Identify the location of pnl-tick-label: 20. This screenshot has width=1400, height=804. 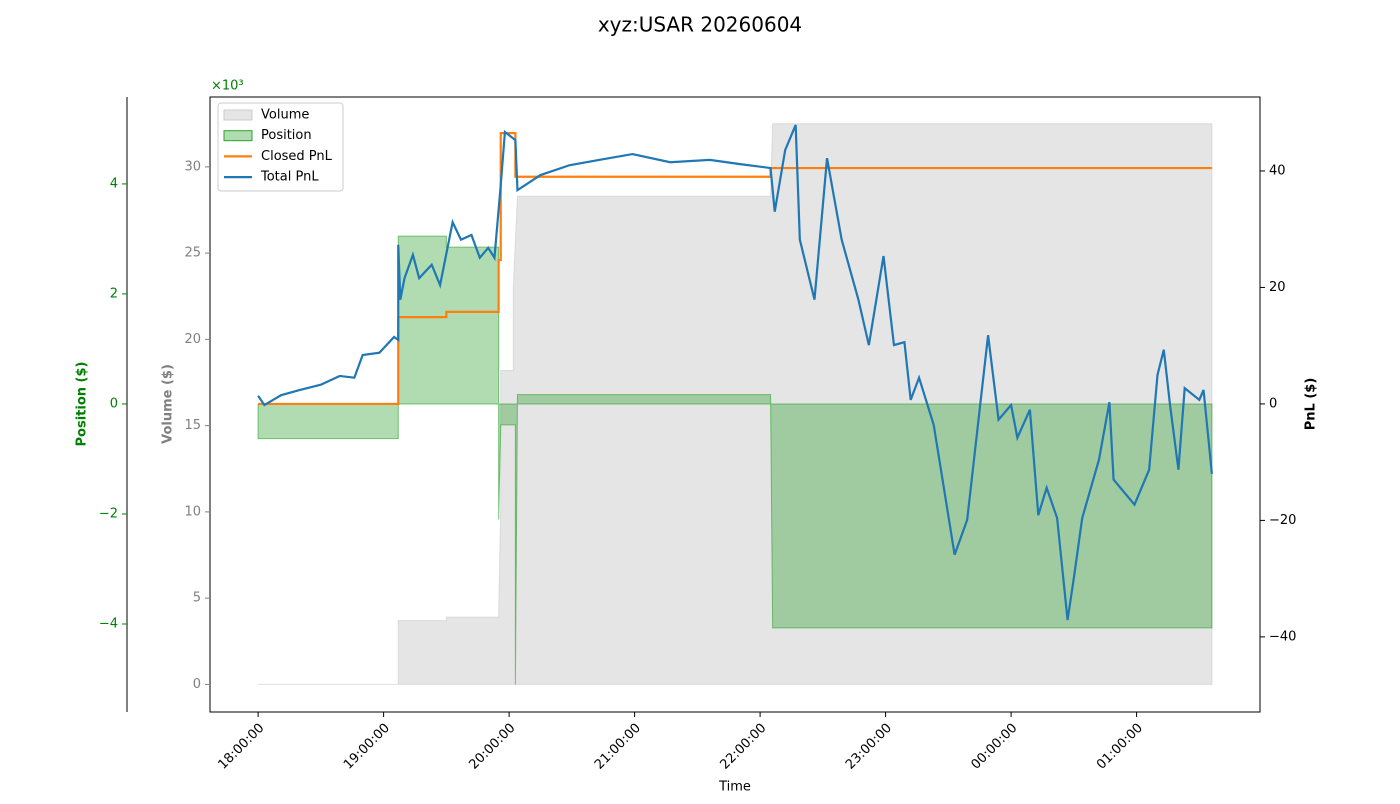
(1277, 287).